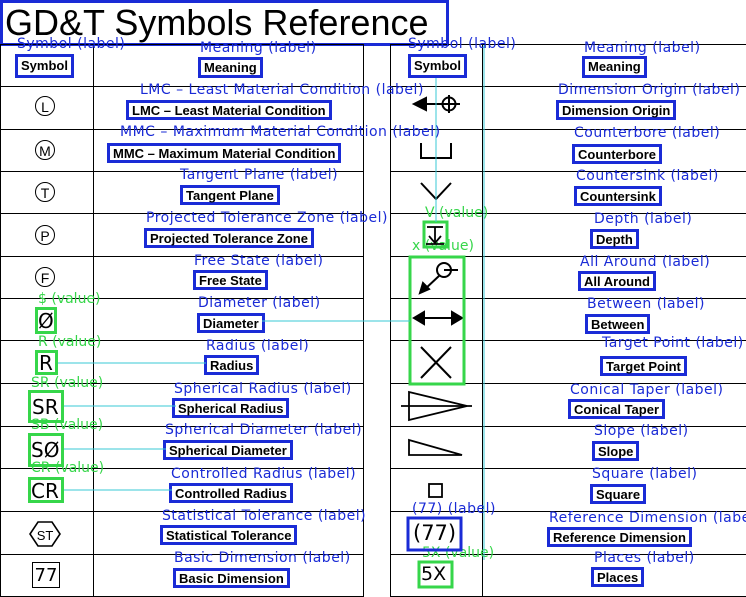 The height and width of the screenshot is (597, 746). I want to click on projected-circle-p-meaning: Projected Tolerance Zone, so click(229, 238).